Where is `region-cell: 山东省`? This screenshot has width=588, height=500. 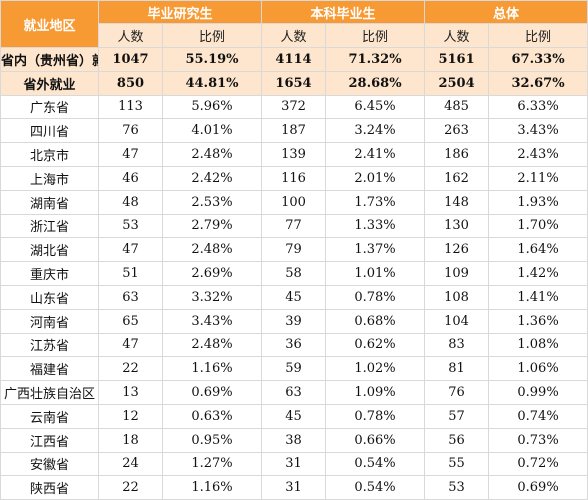
region-cell: 山东省 is located at coordinates (49, 297).